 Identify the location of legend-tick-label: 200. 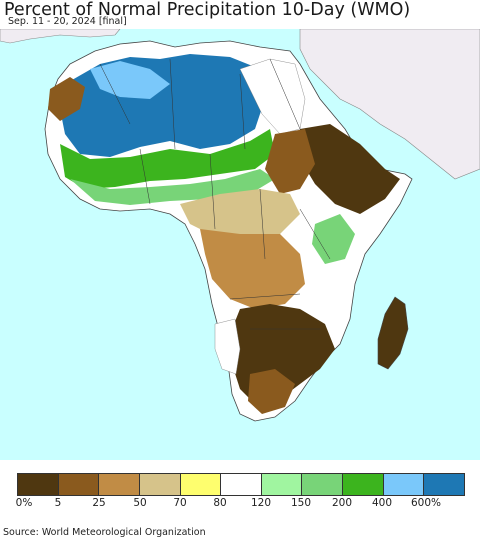
(342, 503).